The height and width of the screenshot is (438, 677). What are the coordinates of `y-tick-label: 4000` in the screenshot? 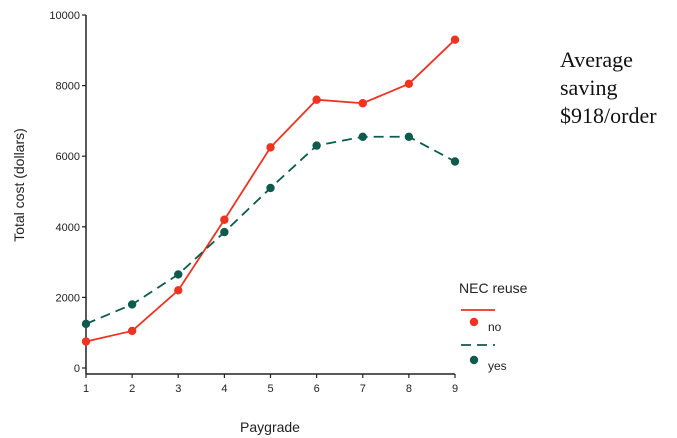 It's located at (68, 228).